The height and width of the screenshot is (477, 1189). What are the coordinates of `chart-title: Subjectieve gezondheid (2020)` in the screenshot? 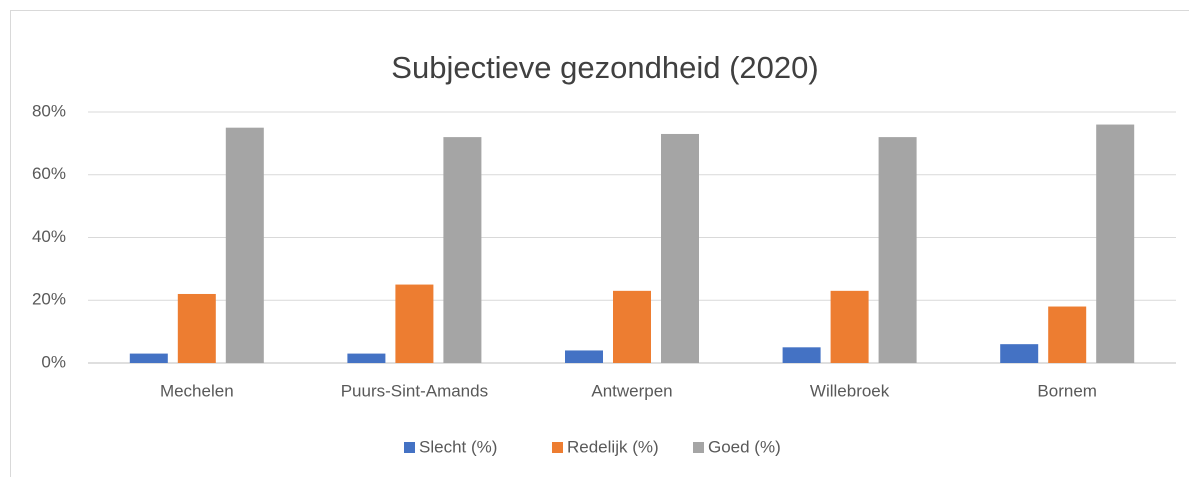 It's located at (604, 67).